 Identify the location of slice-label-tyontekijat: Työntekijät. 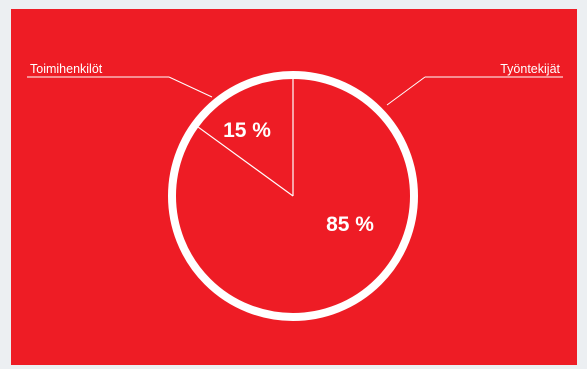
(530, 69).